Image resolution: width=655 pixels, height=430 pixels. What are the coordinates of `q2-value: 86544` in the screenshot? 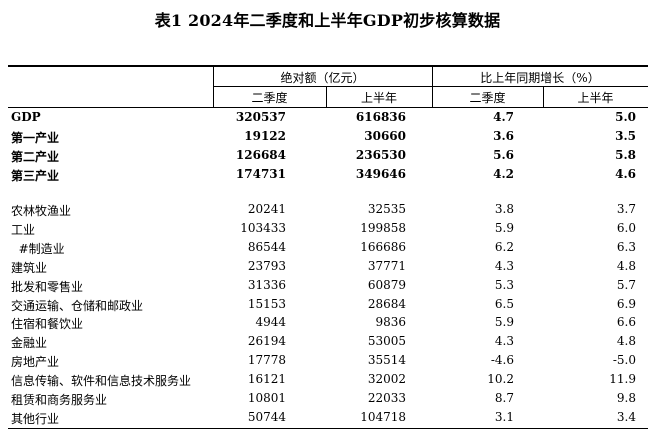 It's located at (266, 246).